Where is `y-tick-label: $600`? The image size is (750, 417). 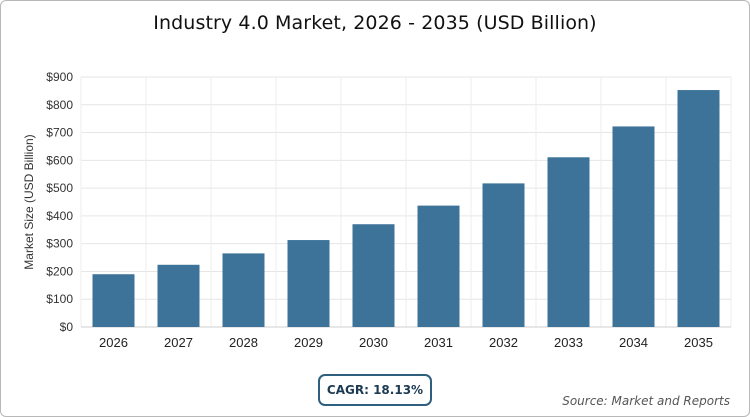
y-tick-label: $600 is located at coordinates (59, 160).